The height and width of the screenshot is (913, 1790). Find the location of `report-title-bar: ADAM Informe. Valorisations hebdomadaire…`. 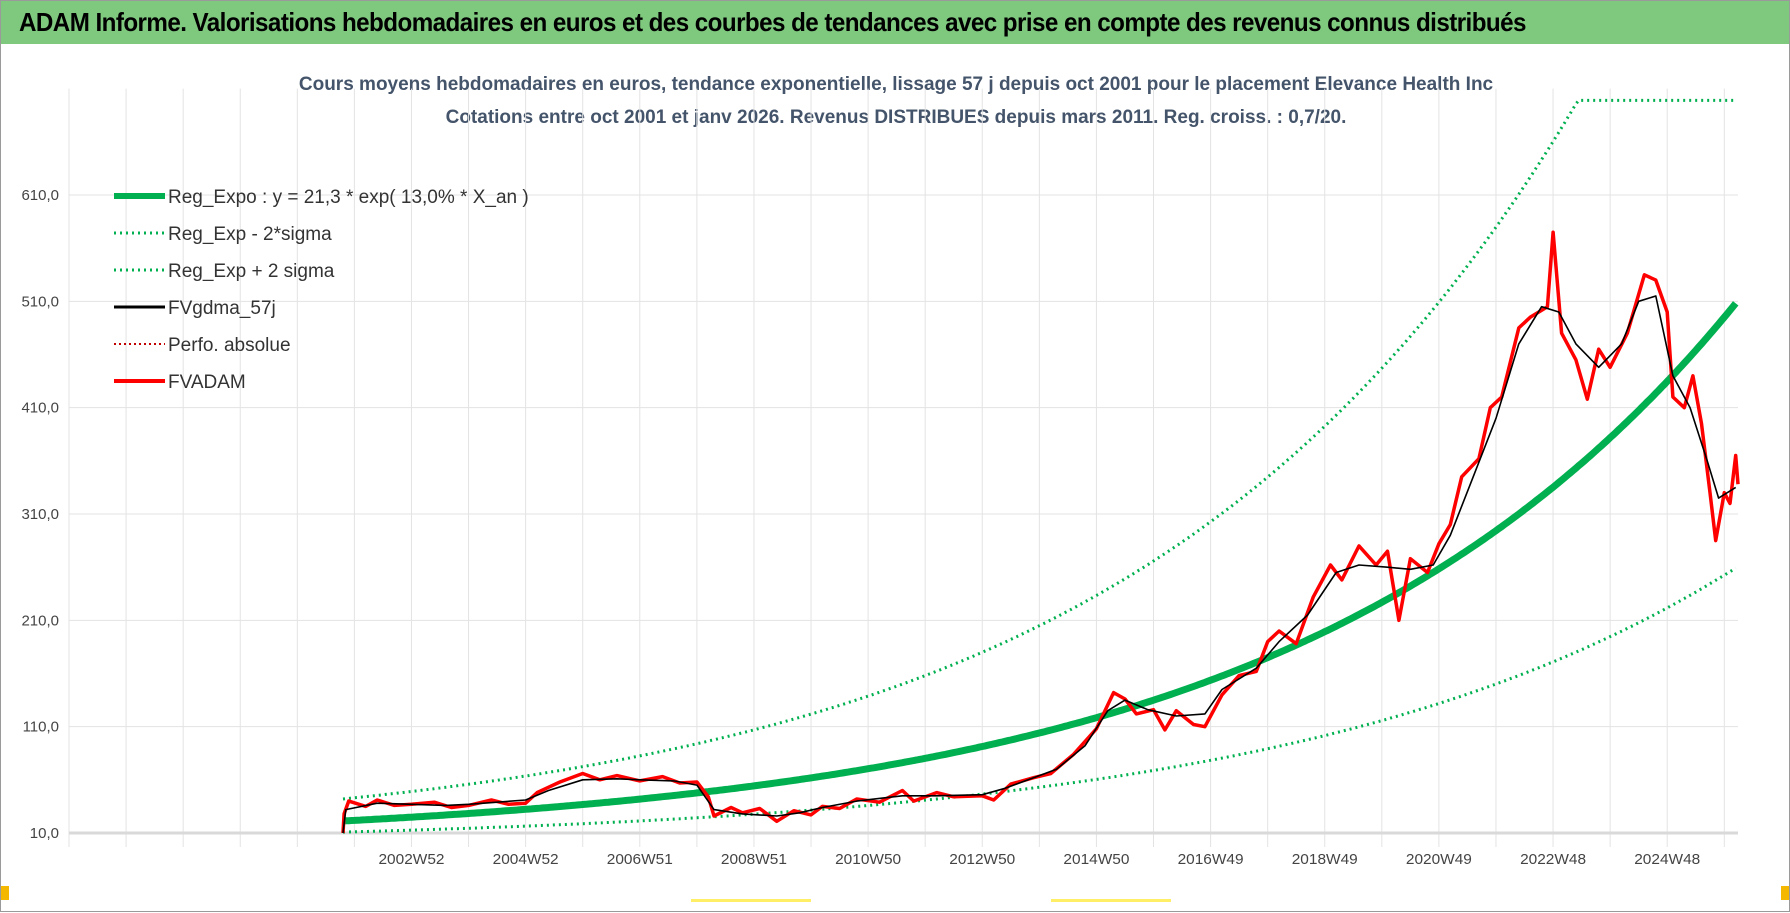

report-title-bar: ADAM Informe. Valorisations hebdomadaire… is located at coordinates (895, 22).